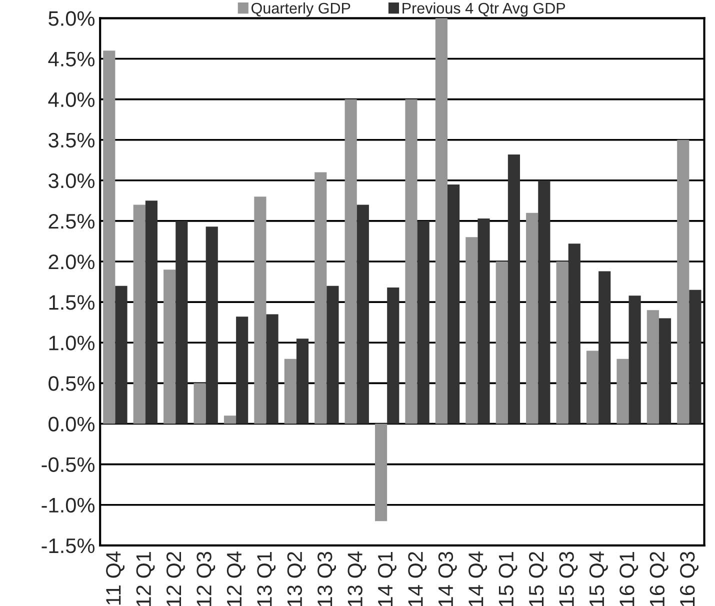 Image resolution: width=715 pixels, height=606 pixels. What do you see at coordinates (236, 579) in the screenshot?
I see `x-tick-label: 12 Q4` at bounding box center [236, 579].